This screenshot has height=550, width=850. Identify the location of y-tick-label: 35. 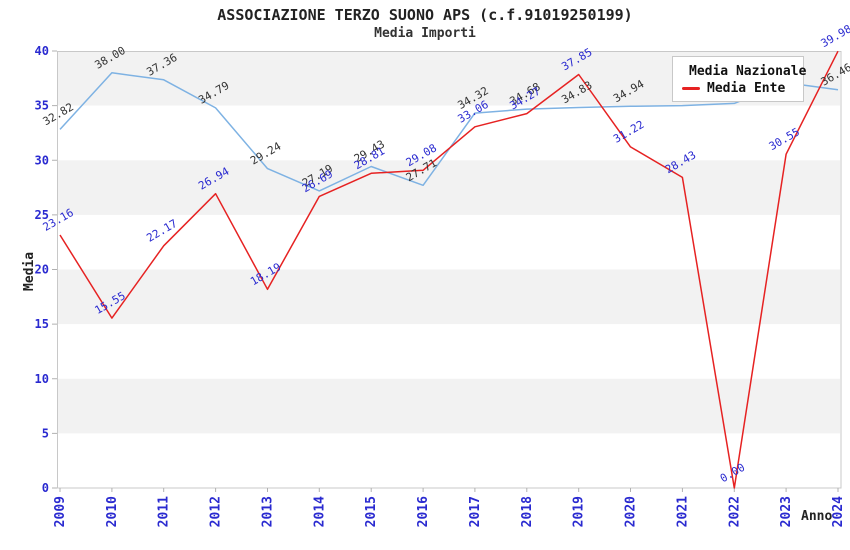
(42, 106).